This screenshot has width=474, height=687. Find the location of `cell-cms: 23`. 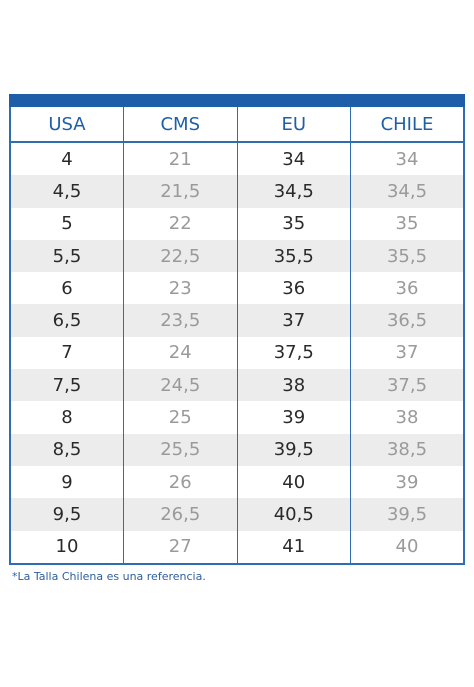

cell-cms: 23 is located at coordinates (180, 288).